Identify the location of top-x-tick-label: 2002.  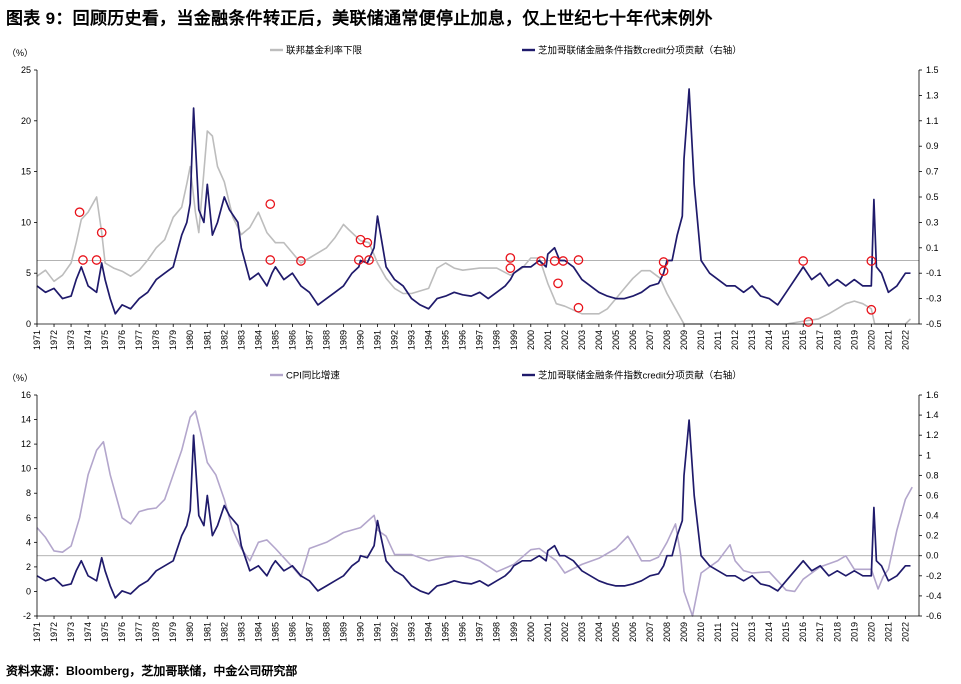
(565, 340).